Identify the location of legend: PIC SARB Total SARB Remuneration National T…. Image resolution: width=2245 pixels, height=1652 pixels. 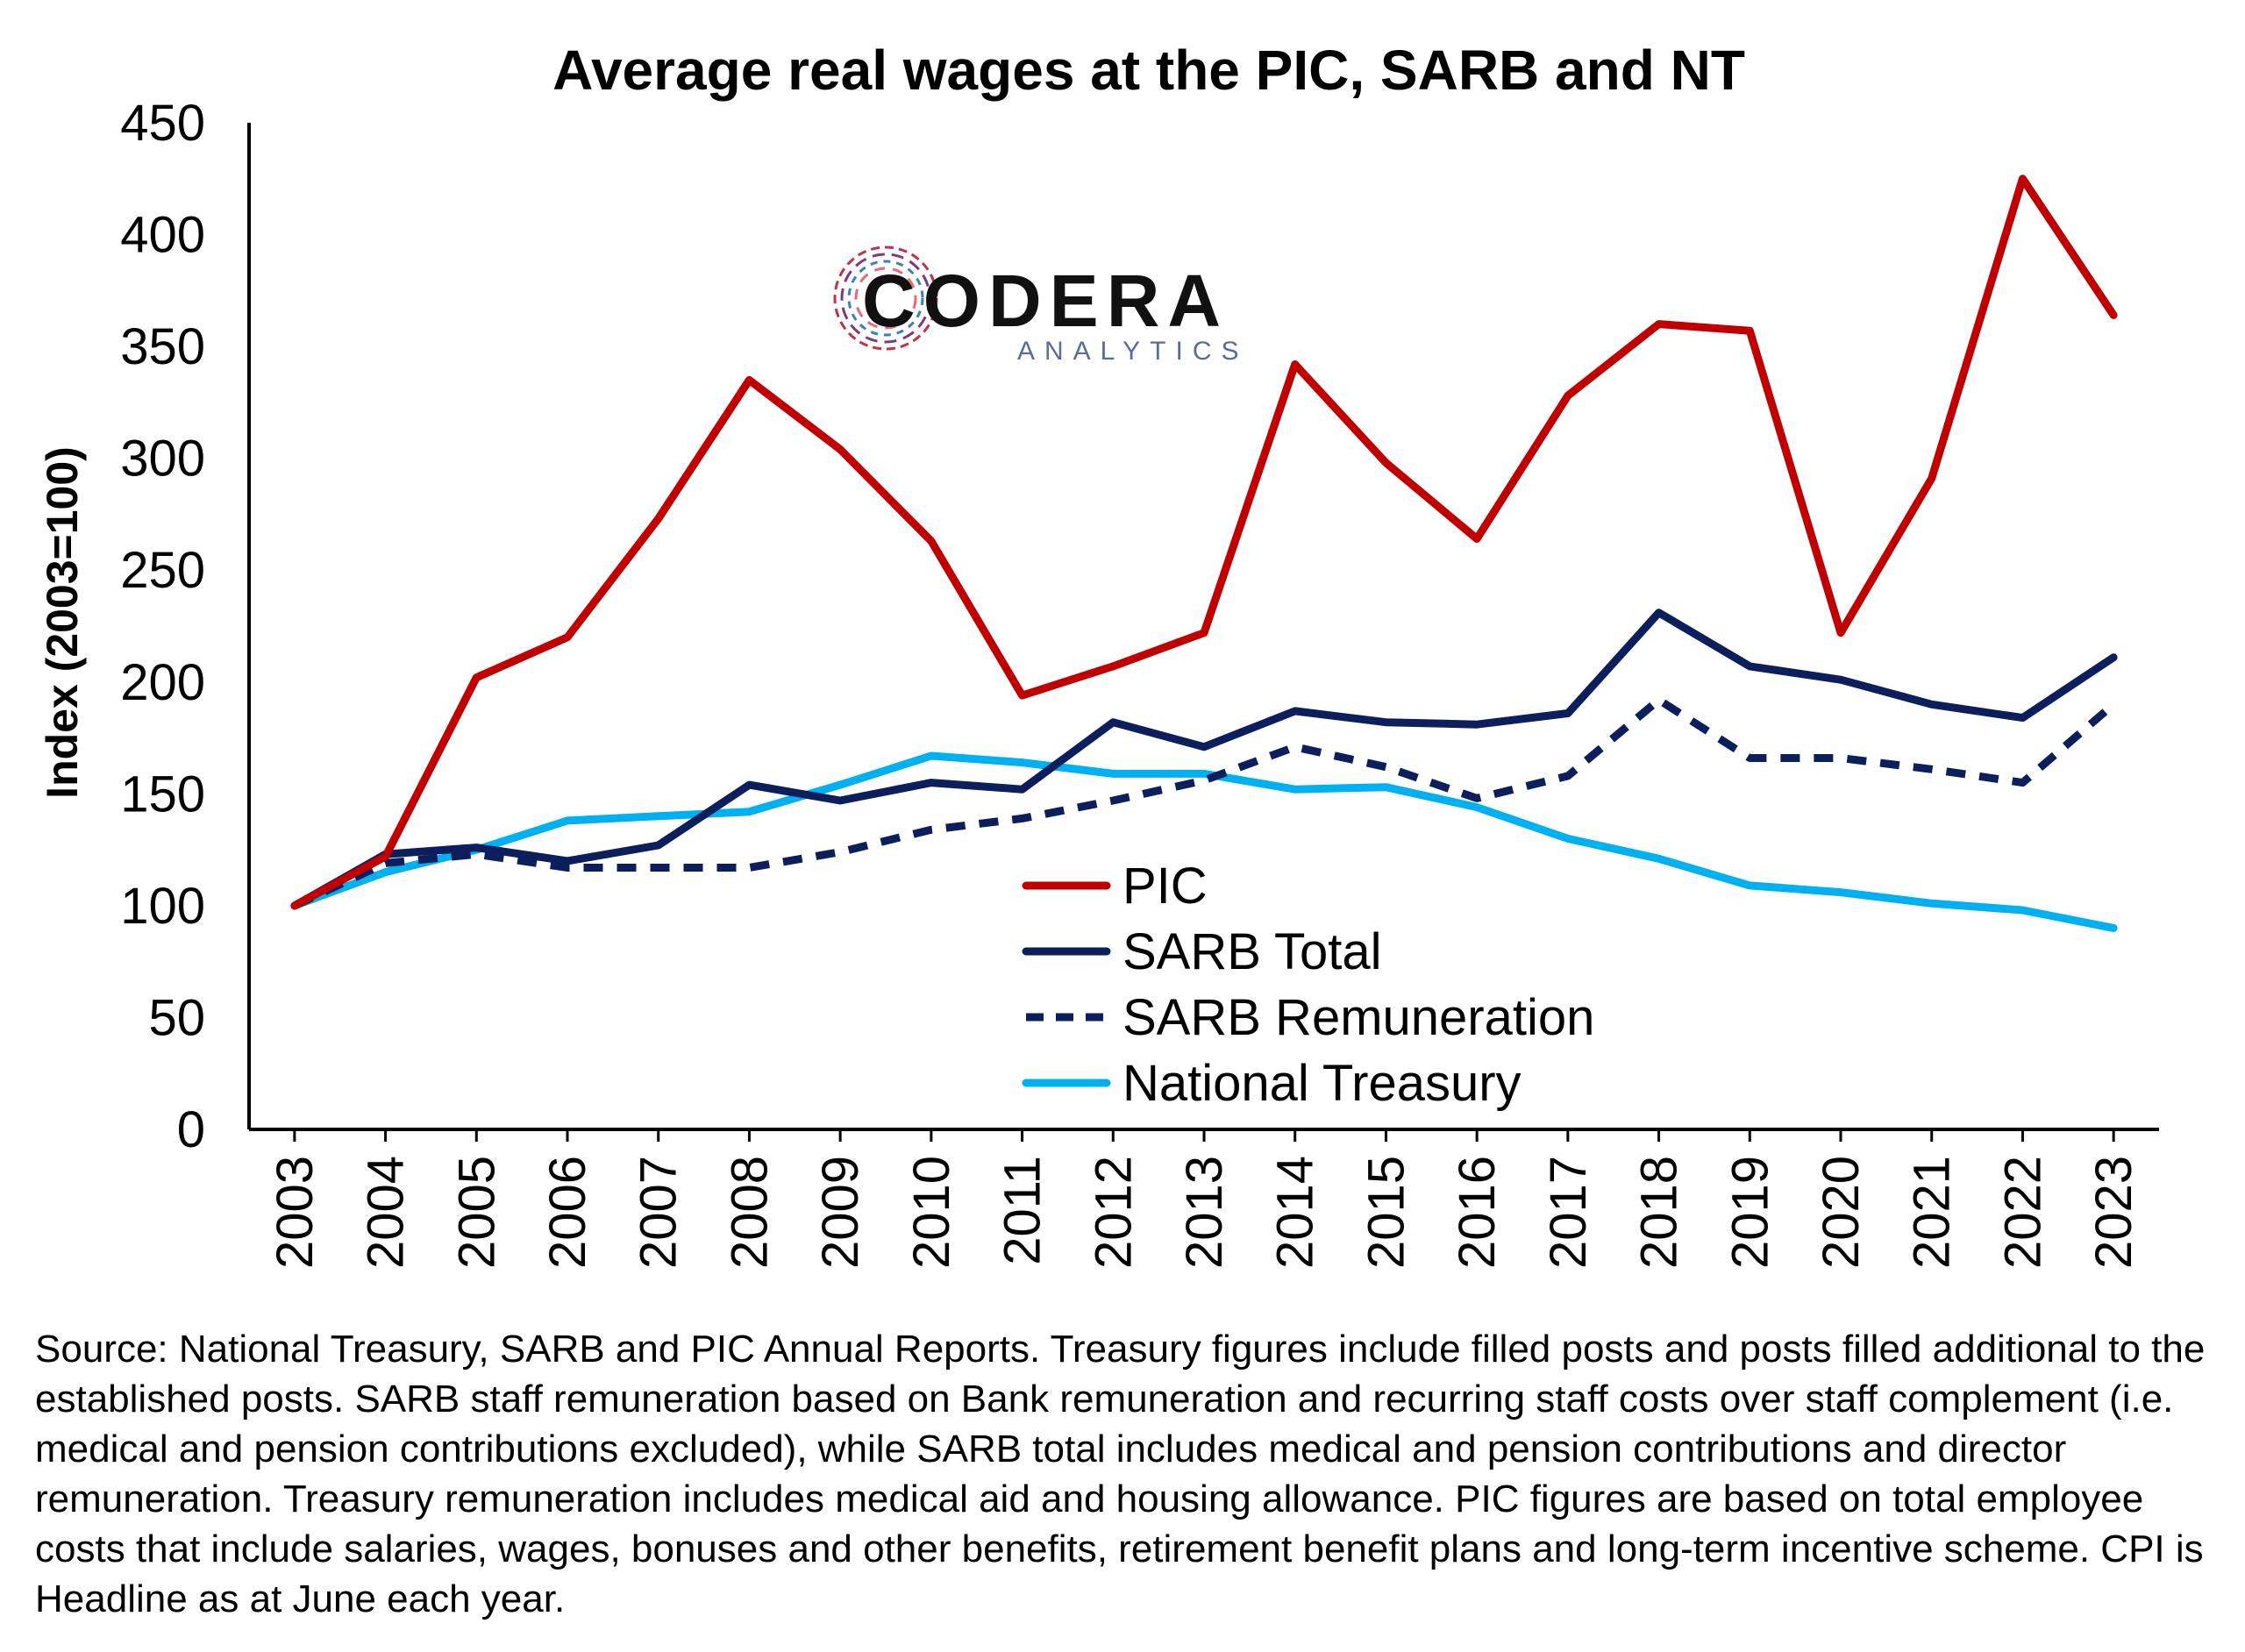
(1308, 985).